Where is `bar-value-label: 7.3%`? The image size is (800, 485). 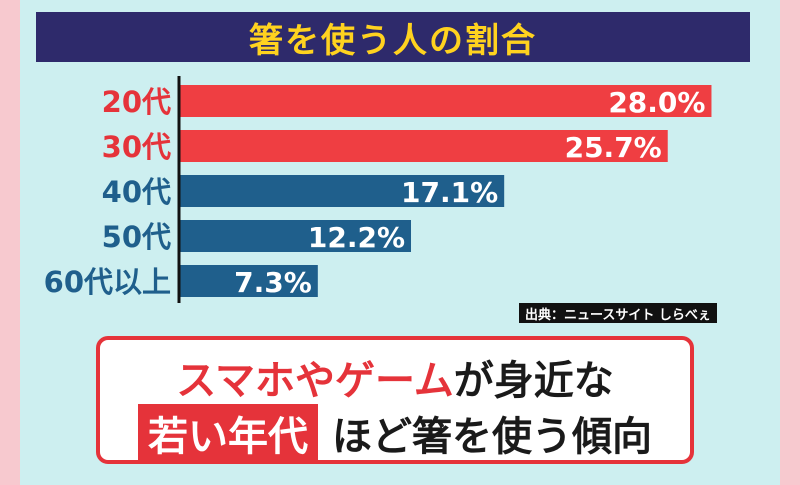 bar-value-label: 7.3% is located at coordinates (273, 282).